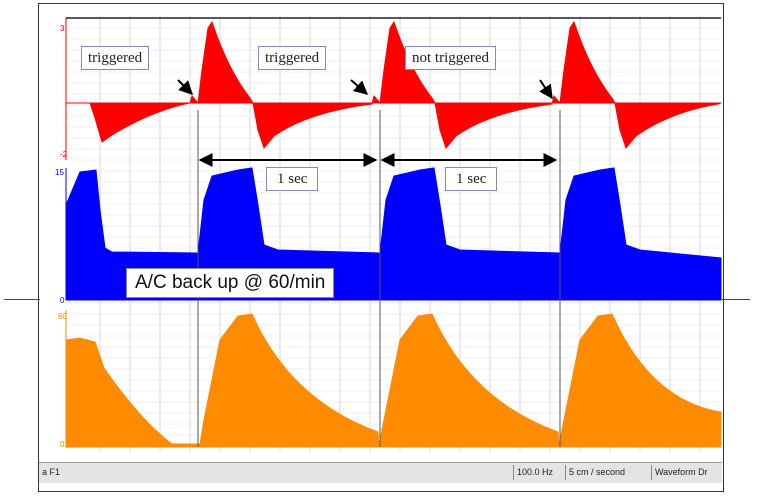  Describe the element at coordinates (59, 172) in the screenshot. I see `mid-axis-max-label: 15` at that location.